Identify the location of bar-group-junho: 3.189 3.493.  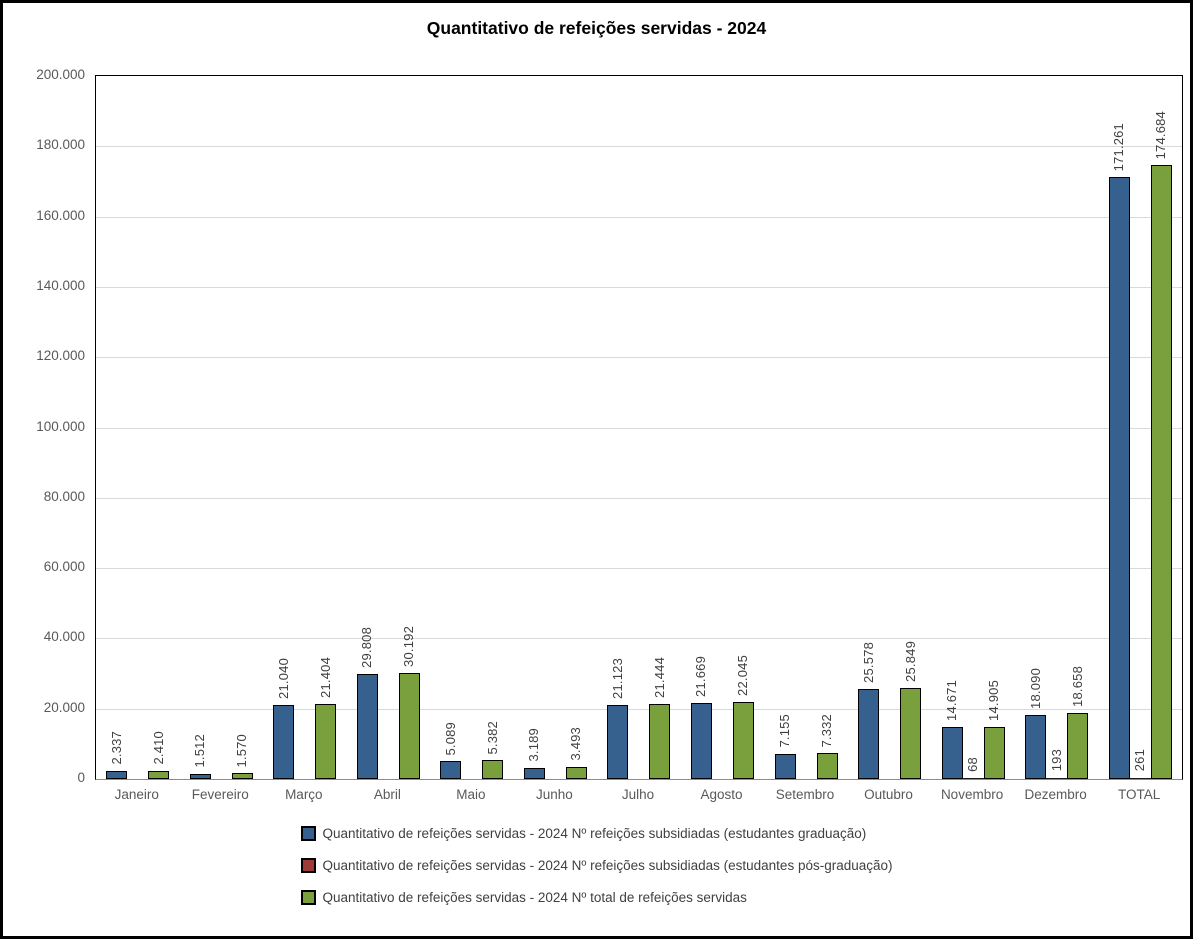
(556, 427).